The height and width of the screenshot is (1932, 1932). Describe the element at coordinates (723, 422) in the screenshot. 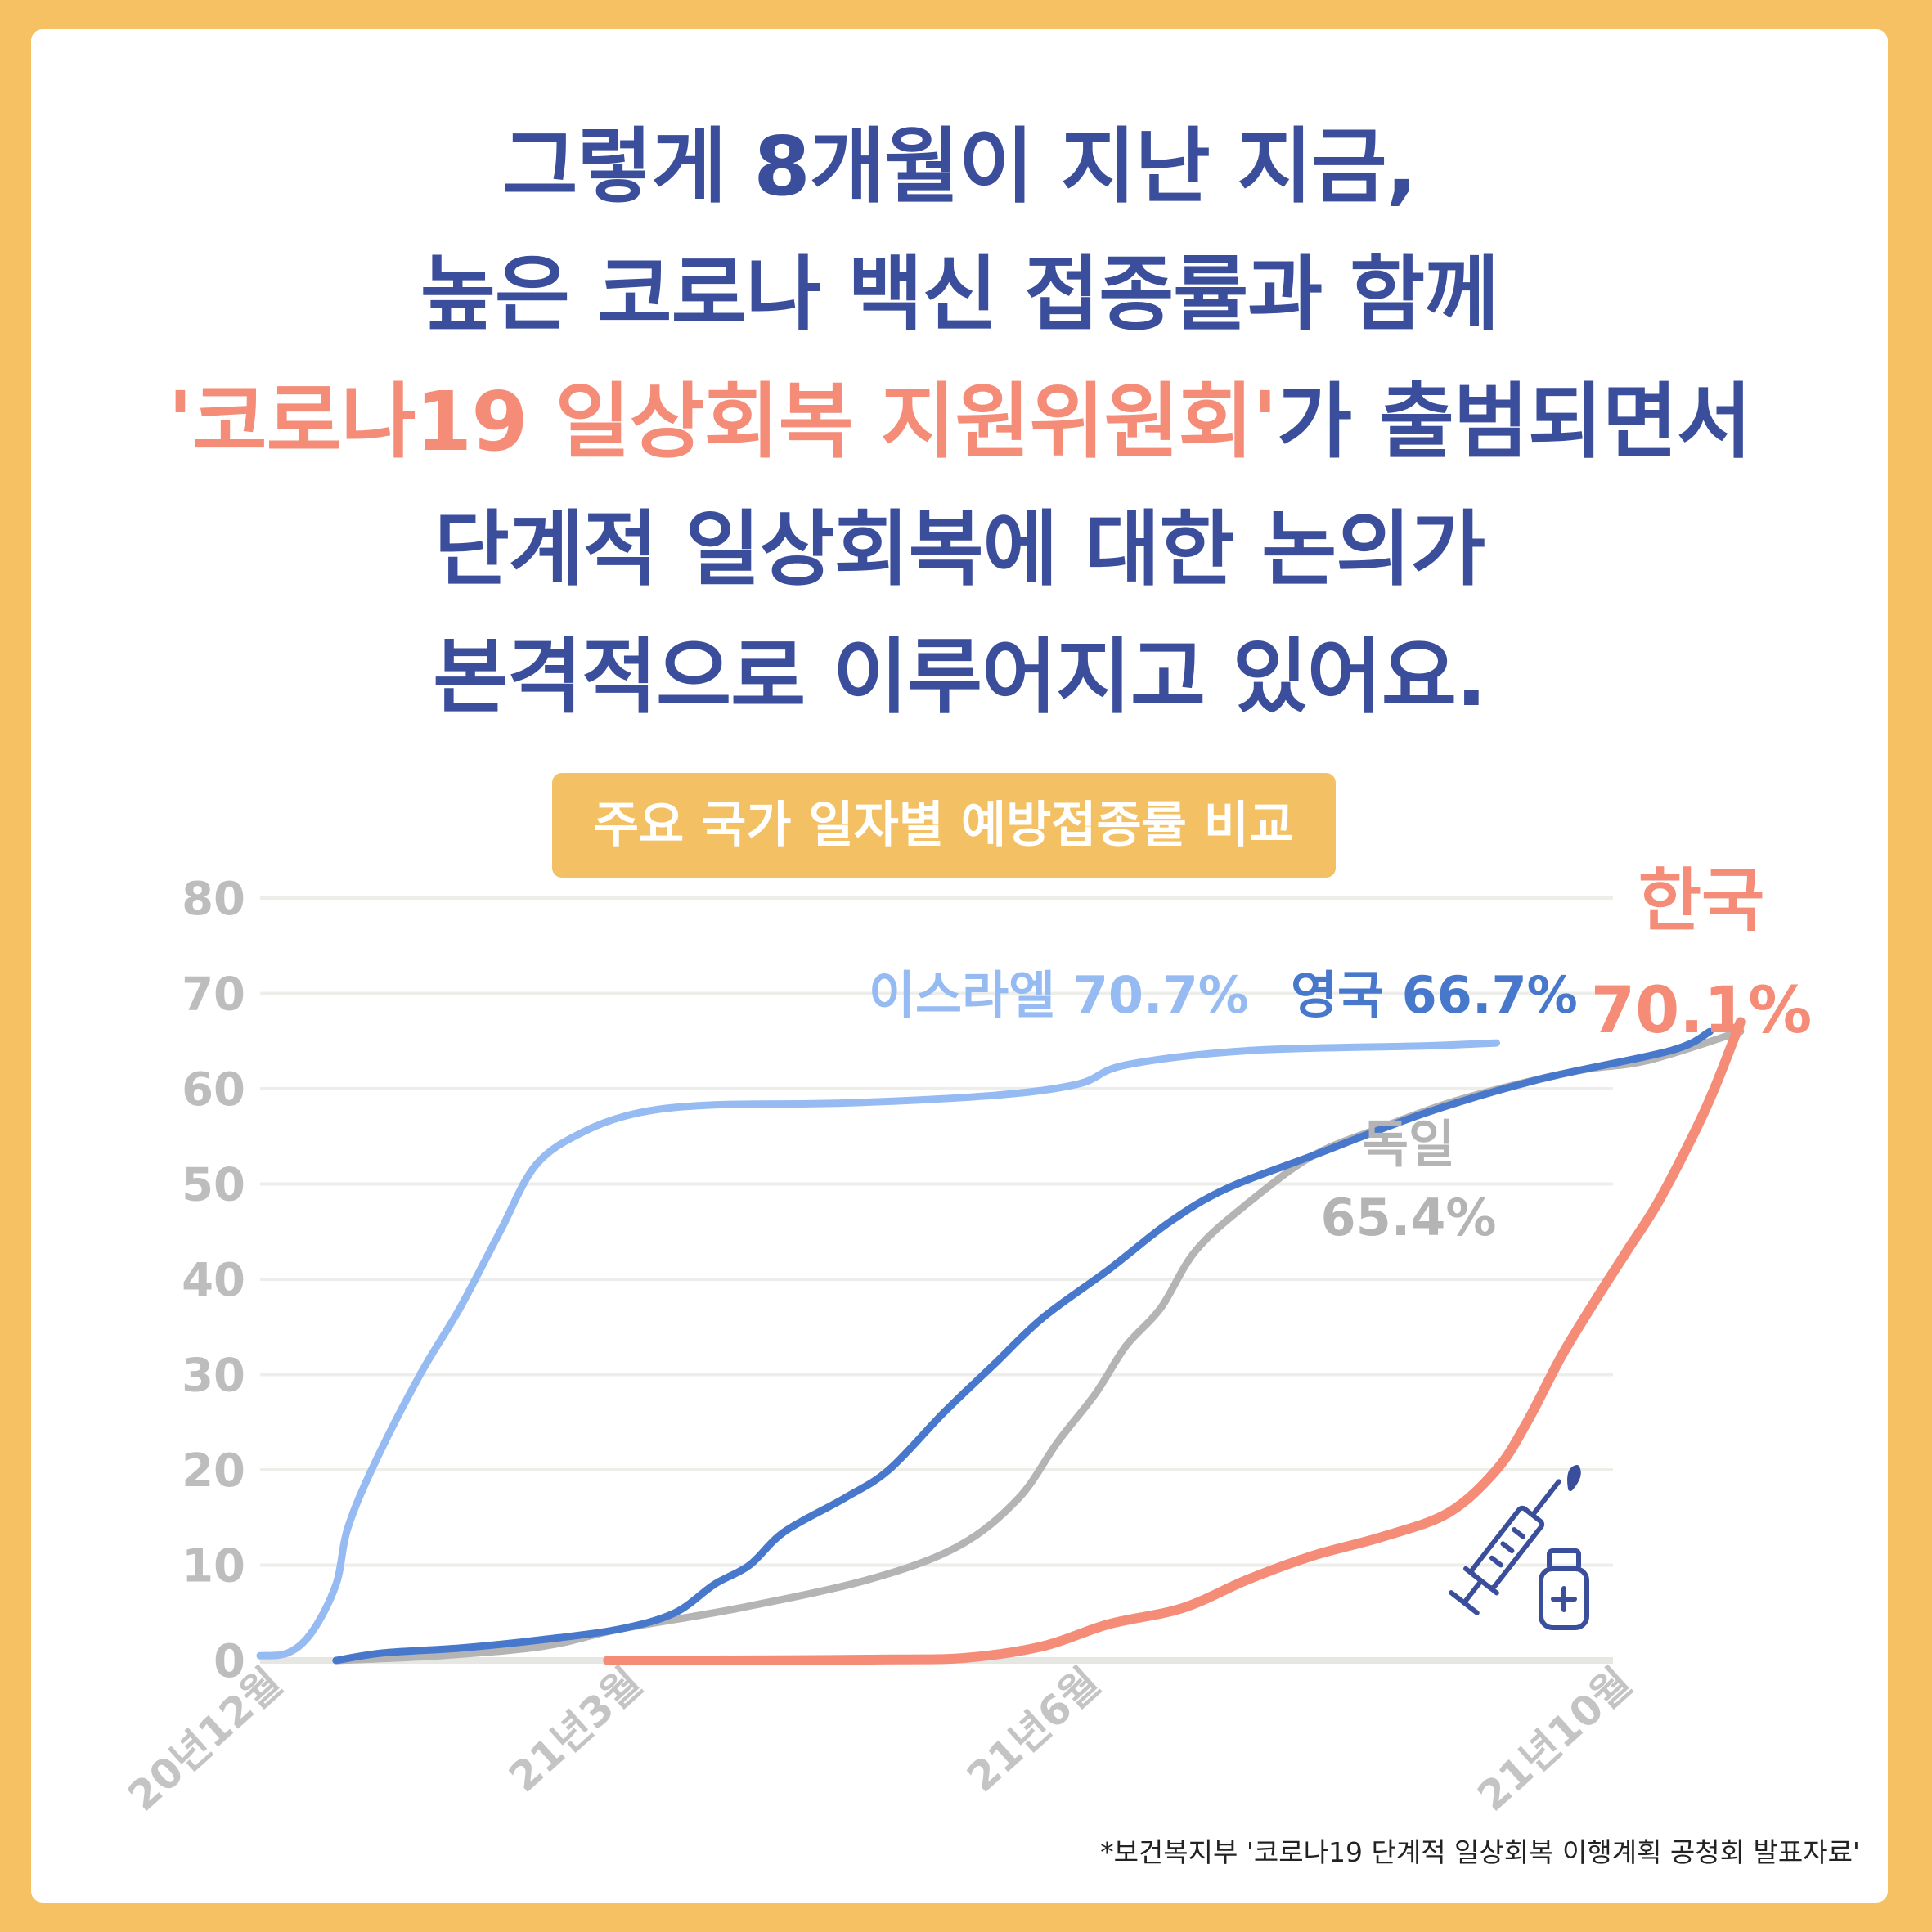

I see `headline-highlight: '코로나19 일상회복 지원위원회'` at that location.